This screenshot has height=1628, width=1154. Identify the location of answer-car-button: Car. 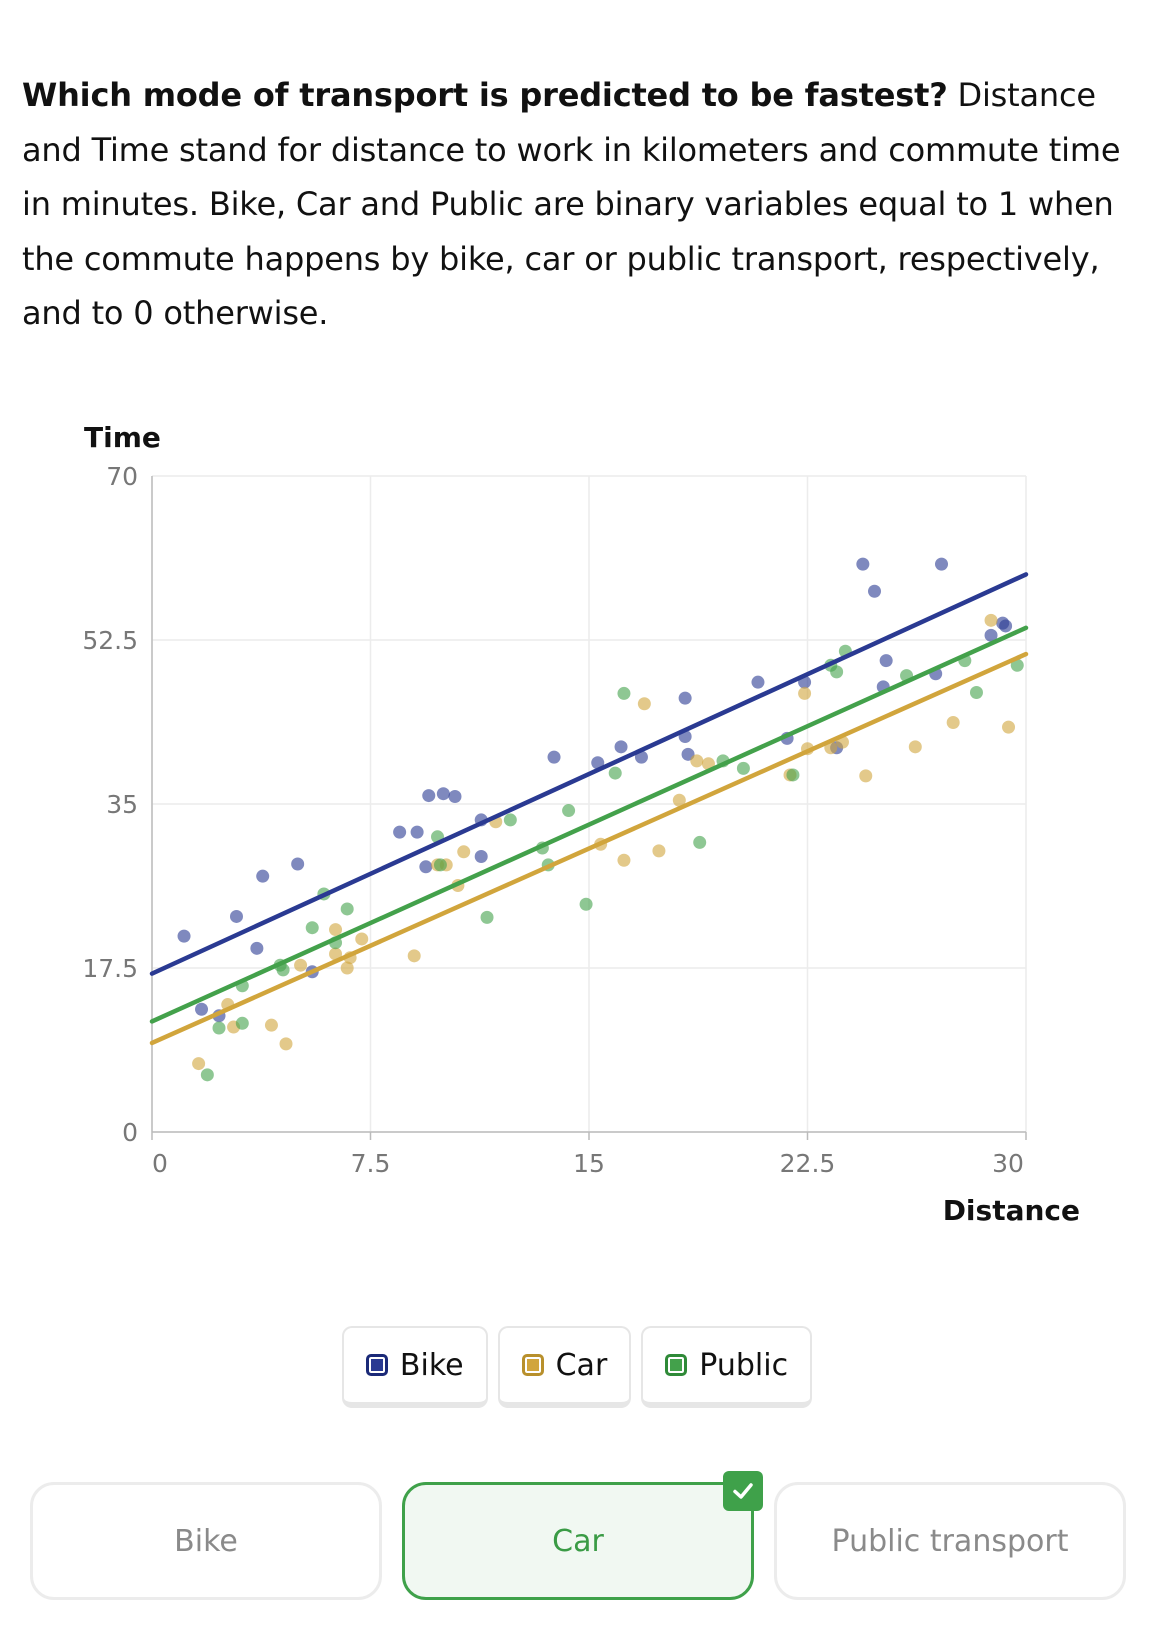
(582, 1535).